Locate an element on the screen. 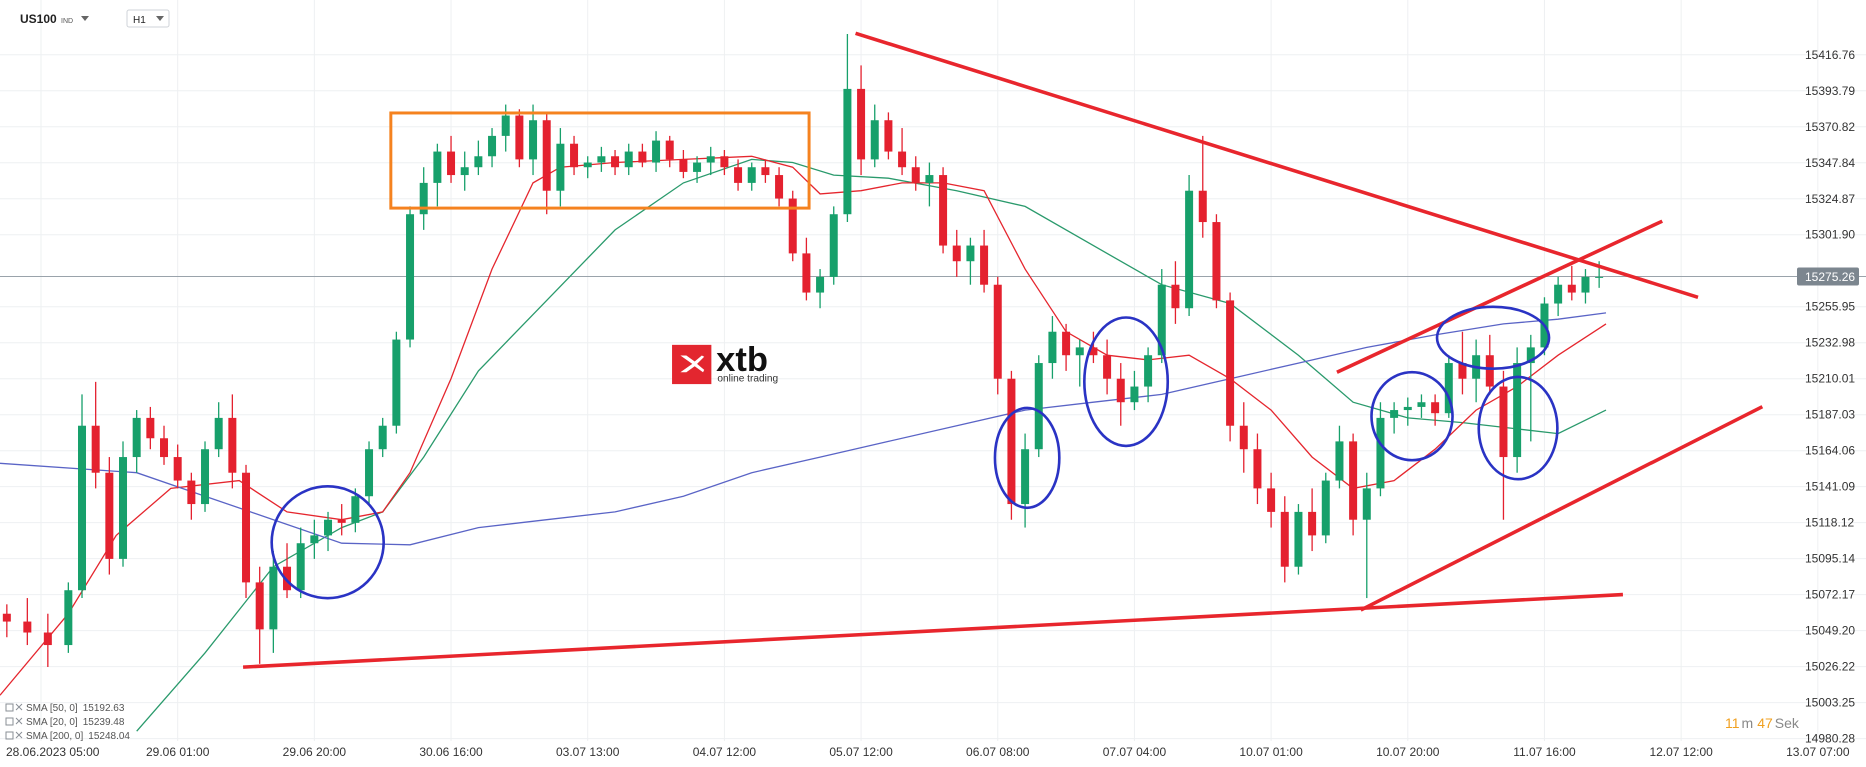  legend-value: 15248.04 is located at coordinates (109, 736).